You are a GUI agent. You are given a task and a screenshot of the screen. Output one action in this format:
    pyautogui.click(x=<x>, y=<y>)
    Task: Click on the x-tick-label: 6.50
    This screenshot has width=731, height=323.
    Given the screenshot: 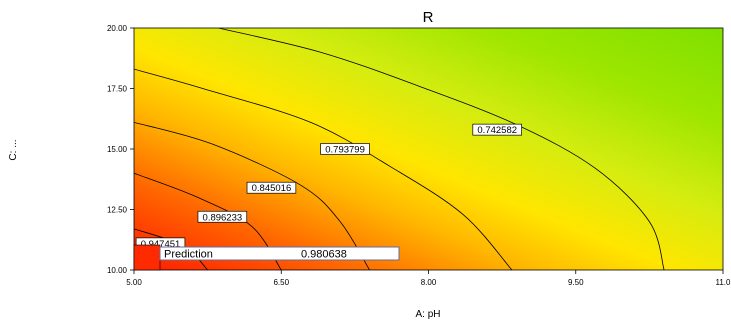 What is the action you would take?
    pyautogui.click(x=281, y=282)
    